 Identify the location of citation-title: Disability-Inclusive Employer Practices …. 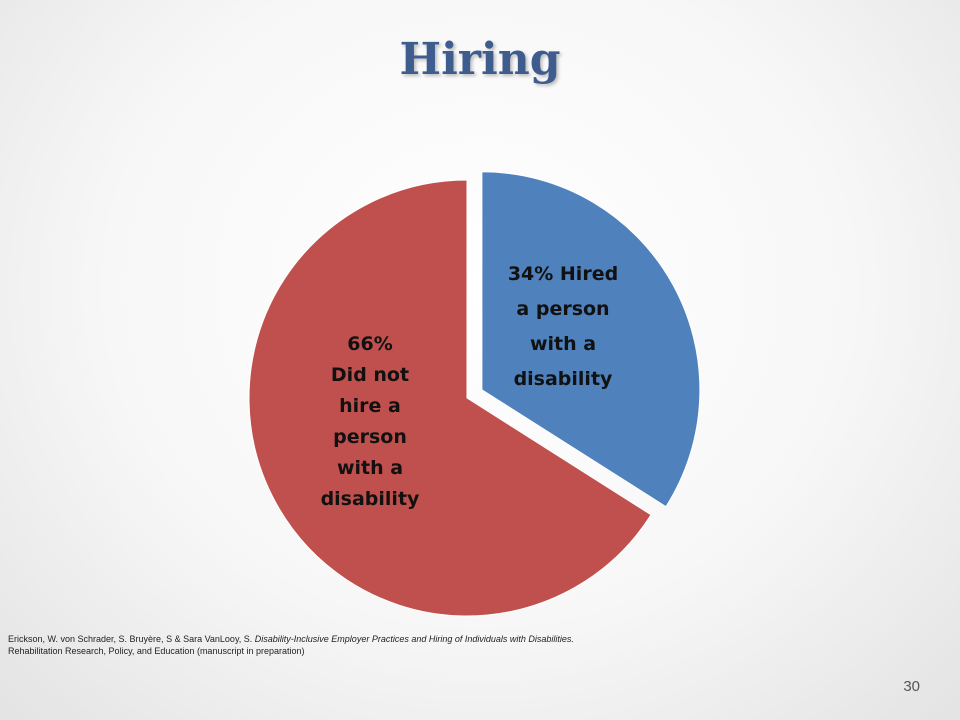
(414, 639).